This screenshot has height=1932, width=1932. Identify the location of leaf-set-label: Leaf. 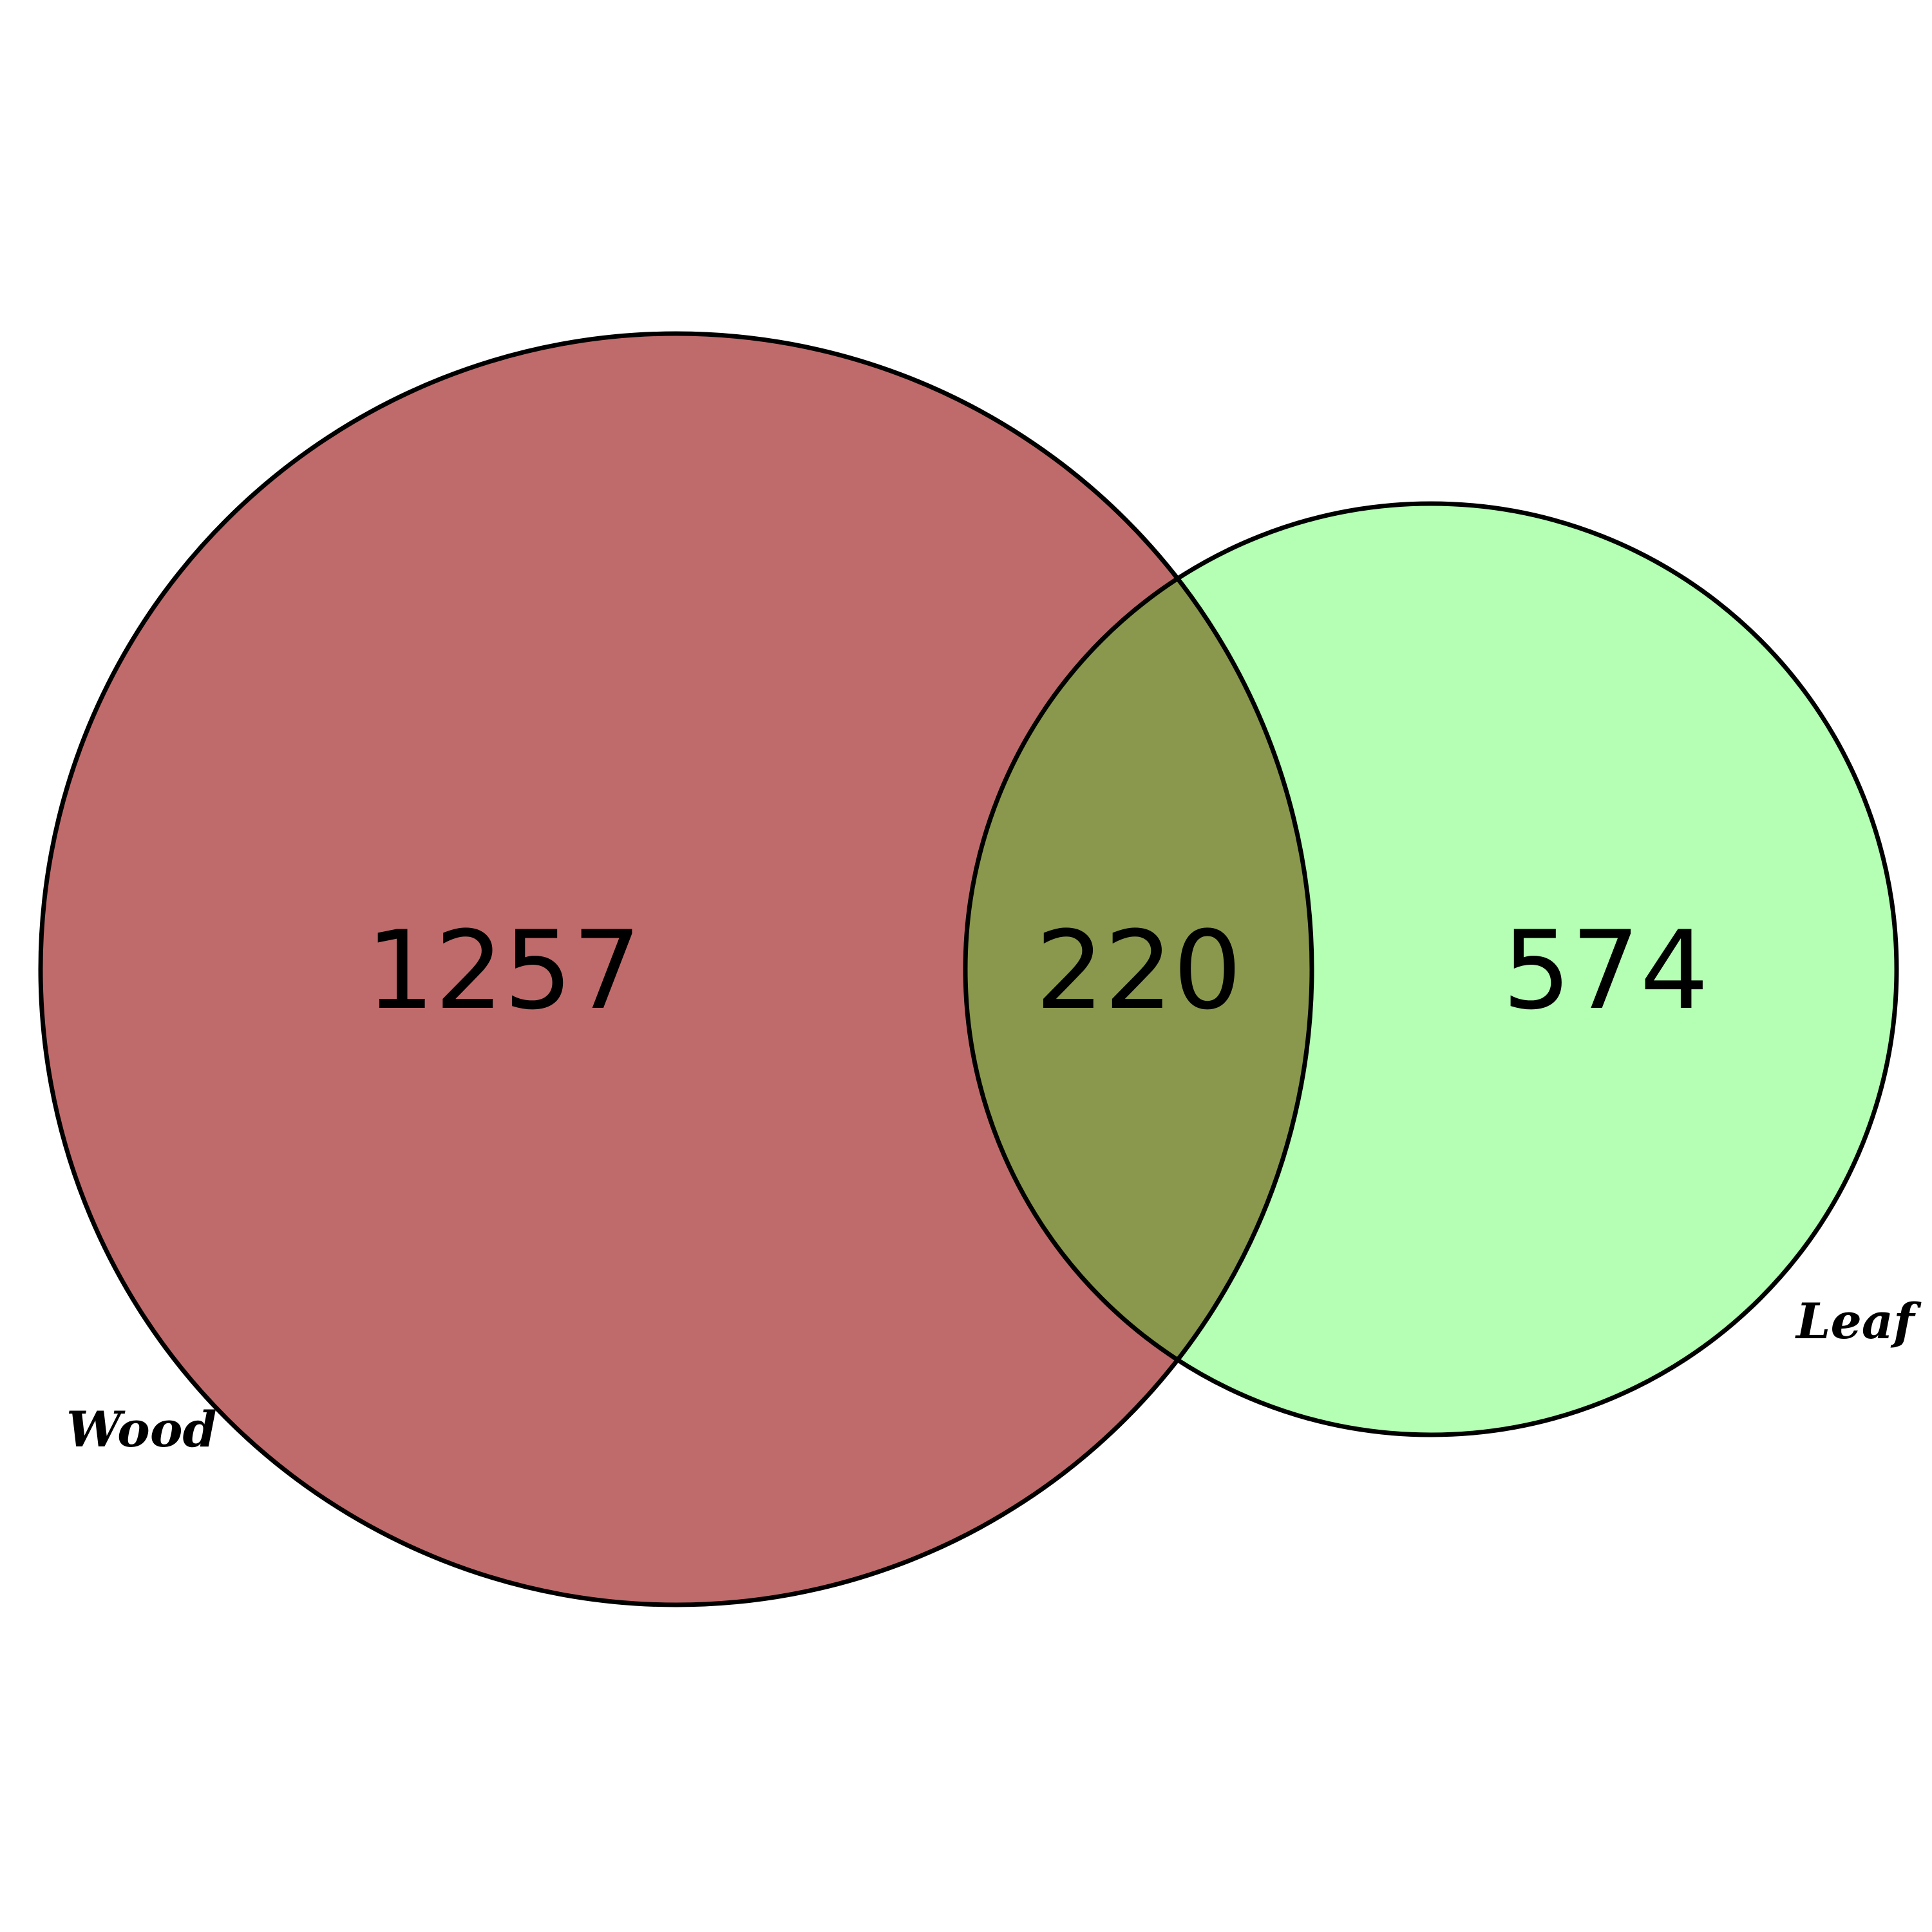
(1859, 1321).